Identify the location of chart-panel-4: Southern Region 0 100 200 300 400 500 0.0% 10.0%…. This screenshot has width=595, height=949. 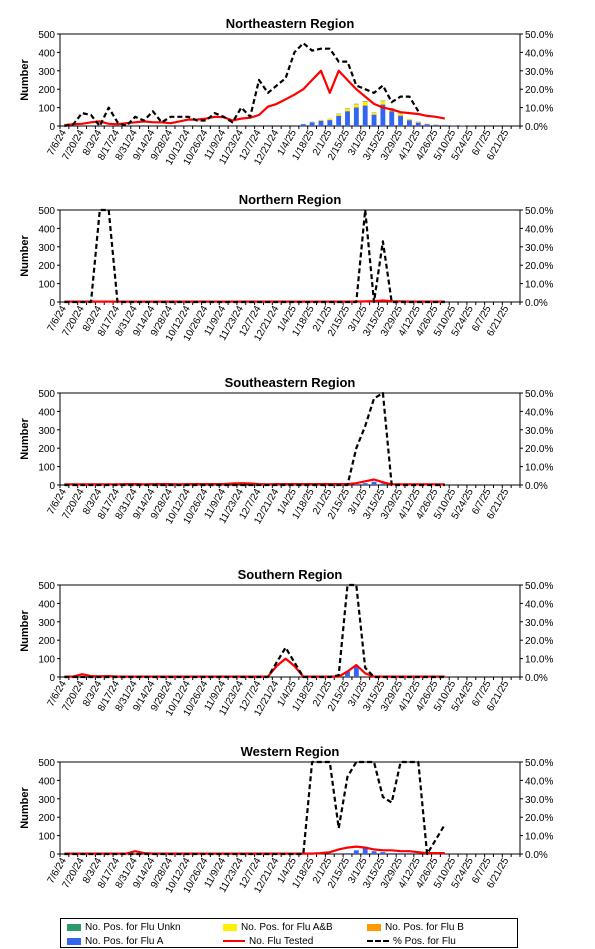
(286, 642).